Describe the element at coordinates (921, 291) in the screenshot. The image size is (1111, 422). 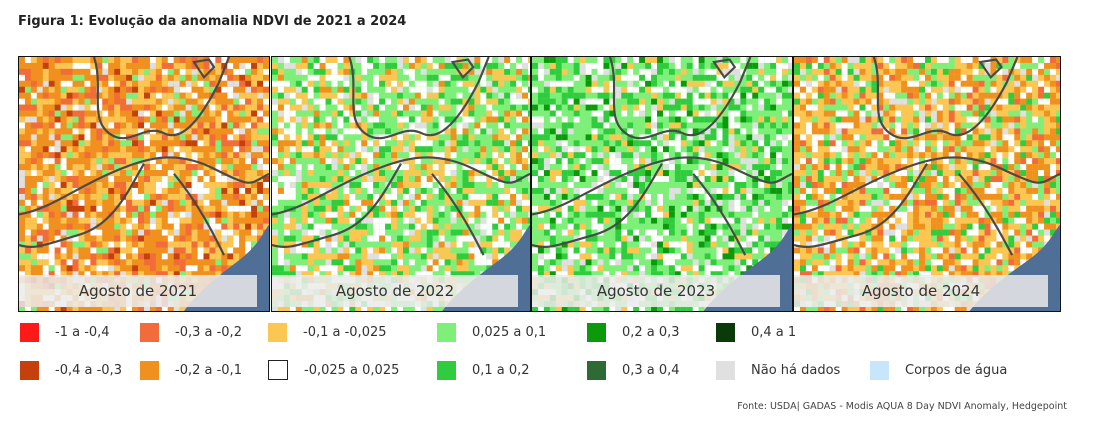
I see `panel-label: Agosto de 2024` at that location.